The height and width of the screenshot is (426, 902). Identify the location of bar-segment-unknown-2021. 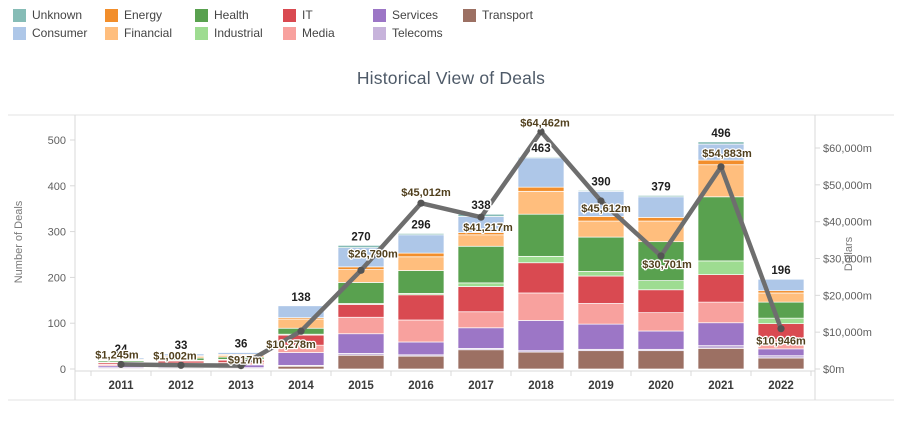
(721, 143).